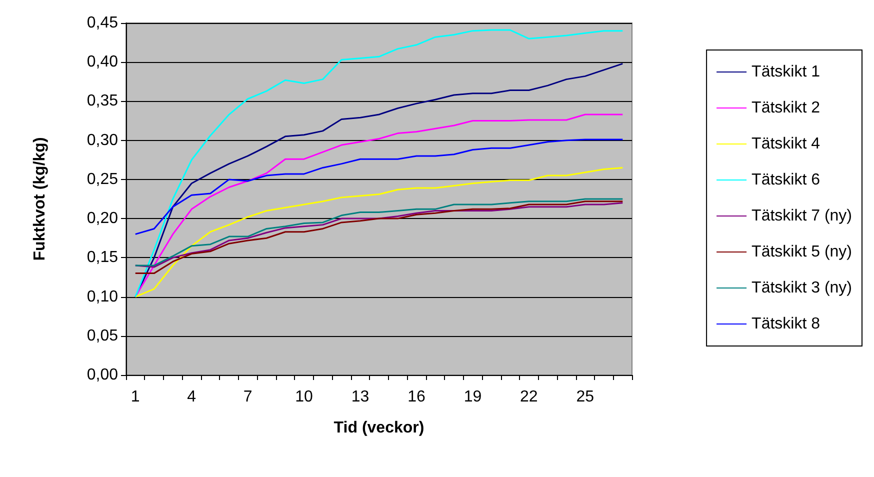 Image resolution: width=874 pixels, height=477 pixels. I want to click on y-axis-title: Fuktkvot (kg/kg), so click(40, 199).